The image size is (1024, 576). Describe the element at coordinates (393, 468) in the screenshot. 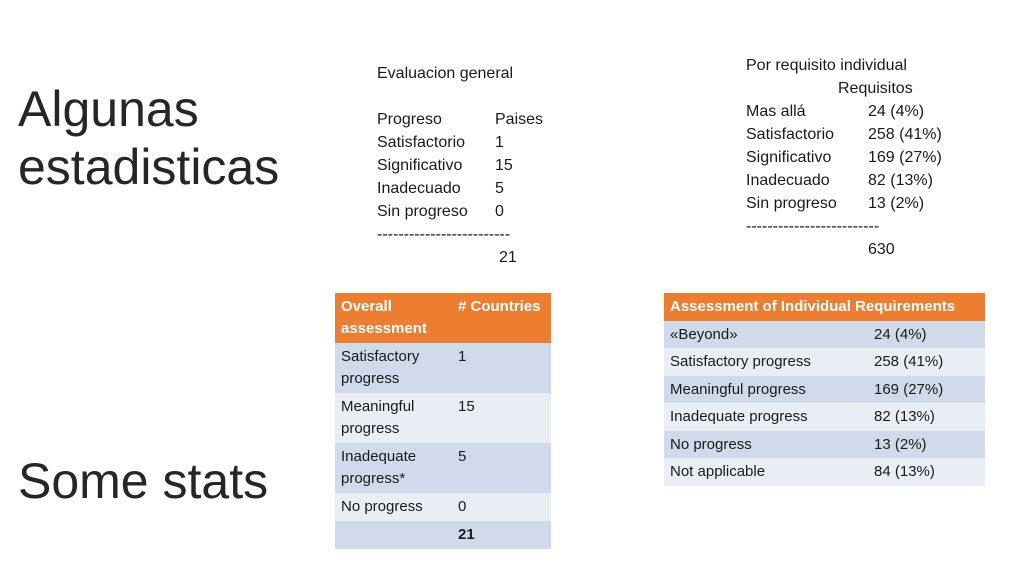

I see `assessment-cell: Inadequate progress*` at that location.